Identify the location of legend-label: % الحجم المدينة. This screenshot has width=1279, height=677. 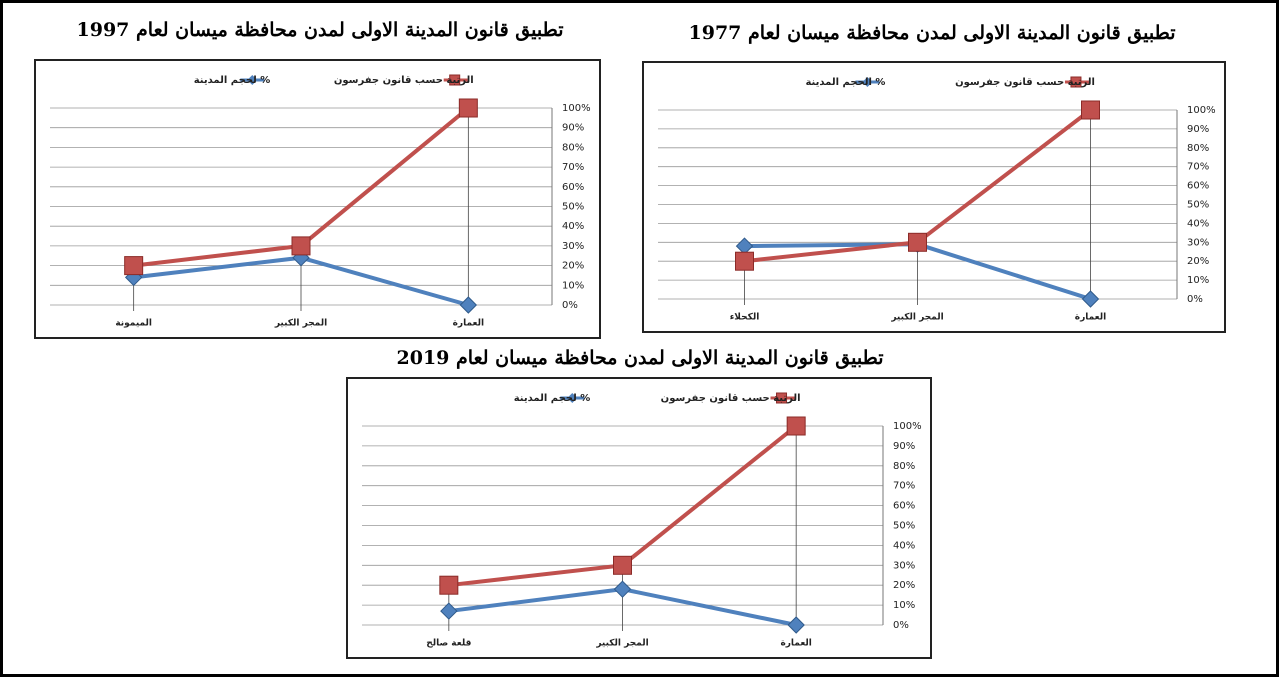
(845, 82).